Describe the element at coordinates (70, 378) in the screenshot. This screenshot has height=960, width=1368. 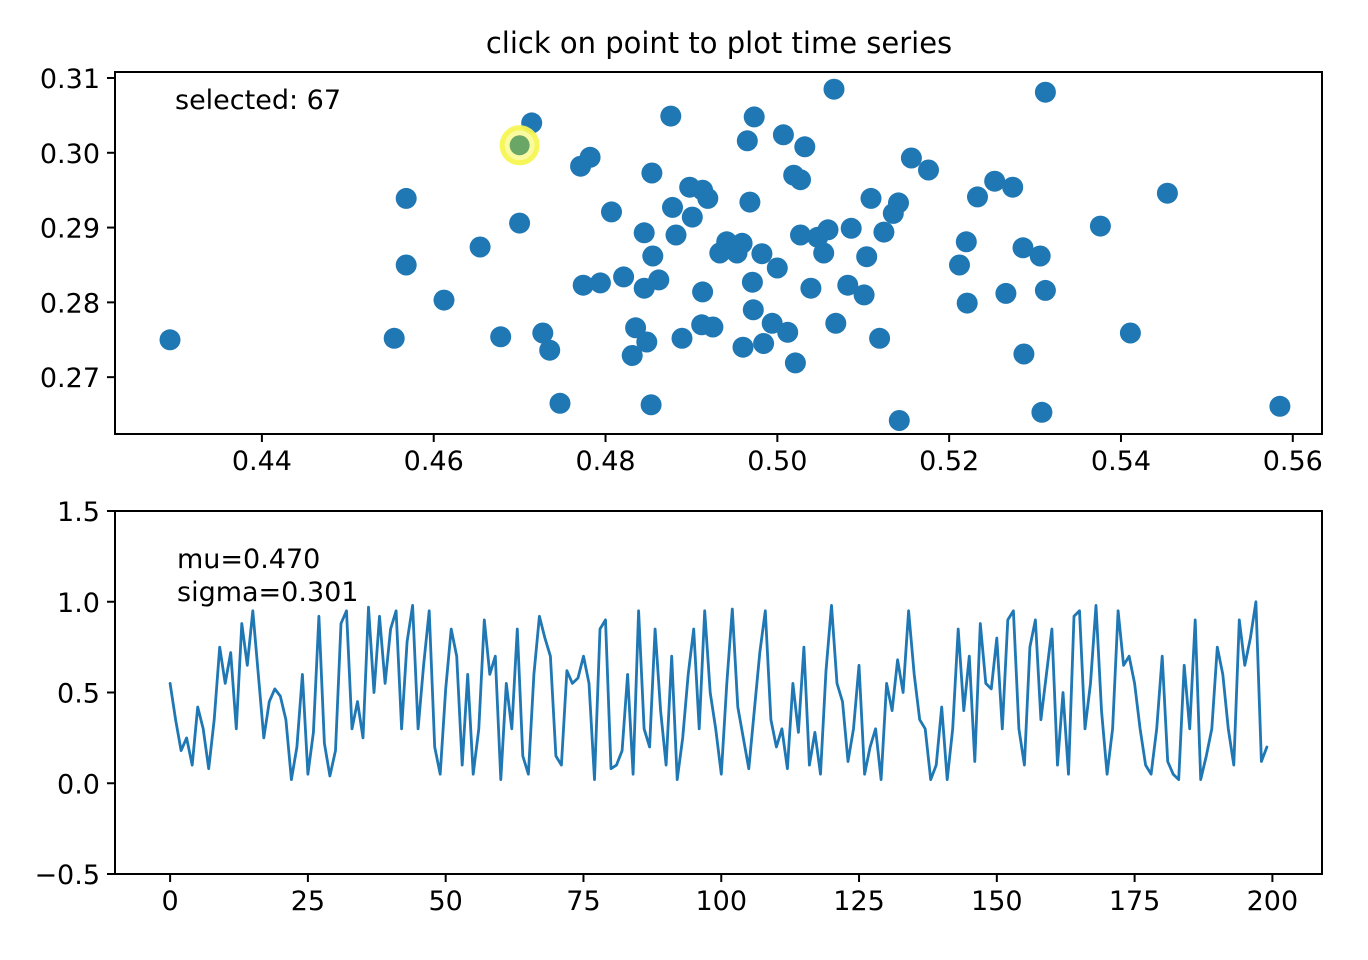
I see `y-tick-label: 0.27` at that location.